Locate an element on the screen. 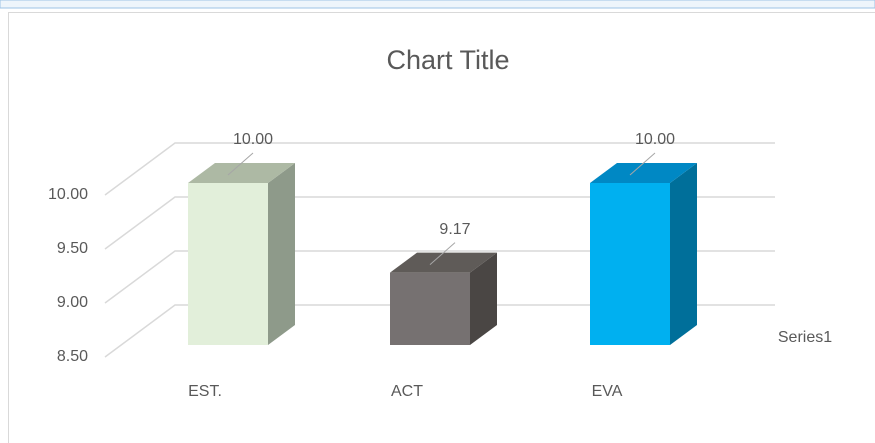  data-label: 9.17 is located at coordinates (454, 229).